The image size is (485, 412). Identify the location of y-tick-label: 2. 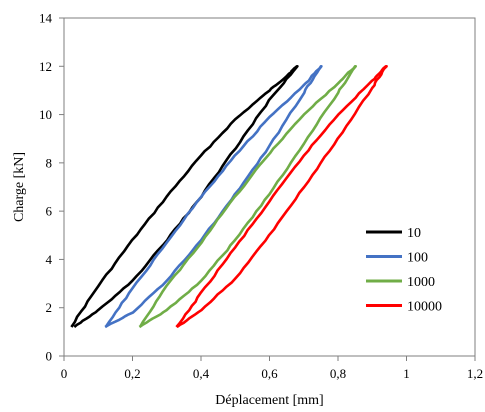
(49, 307).